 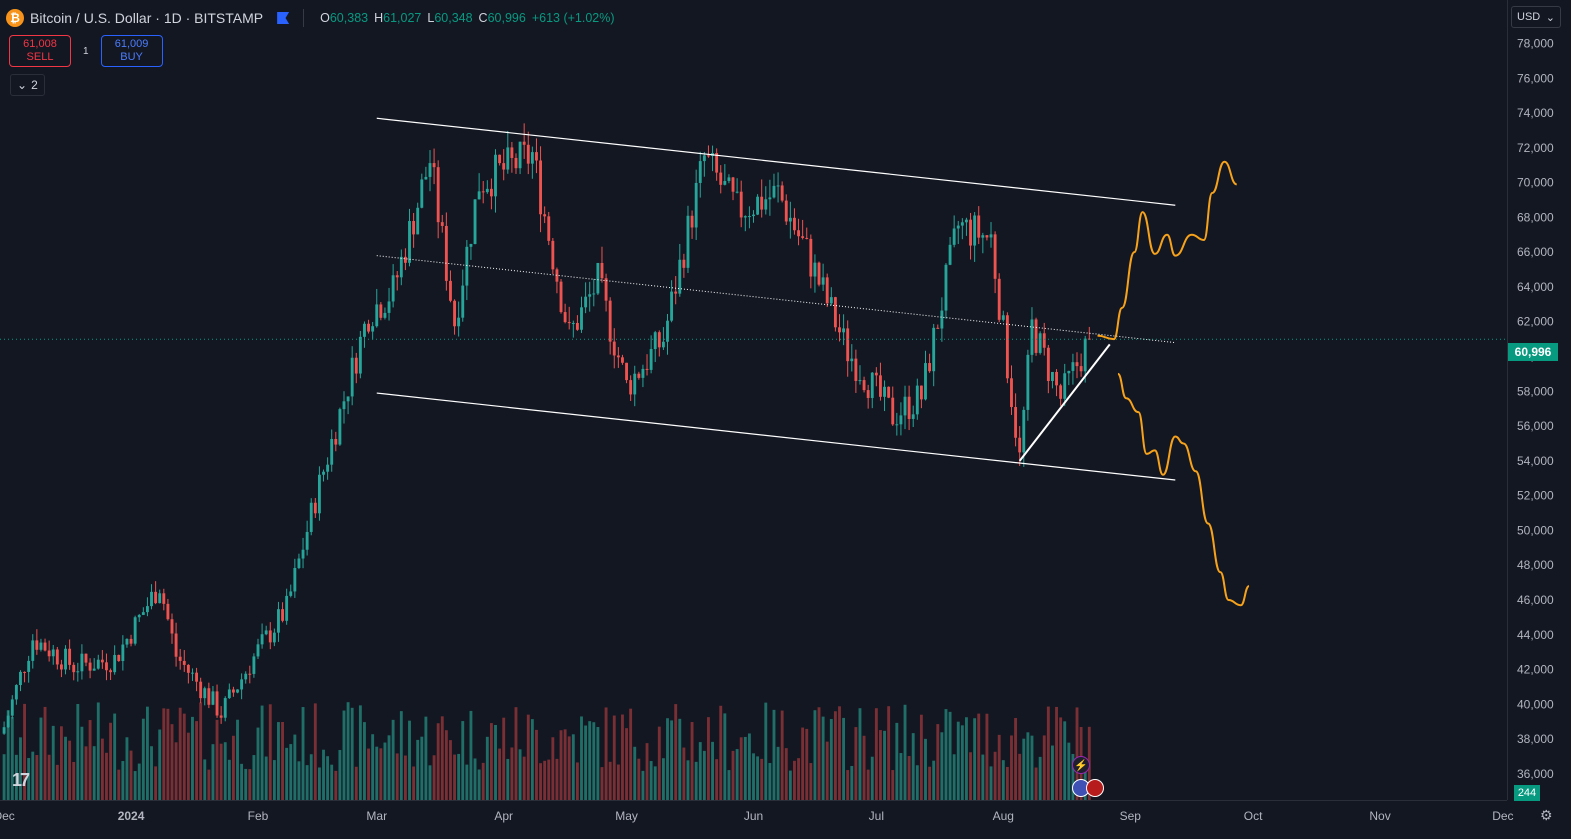 I want to click on lightning-event-icon: ⚡, so click(x=1081, y=765).